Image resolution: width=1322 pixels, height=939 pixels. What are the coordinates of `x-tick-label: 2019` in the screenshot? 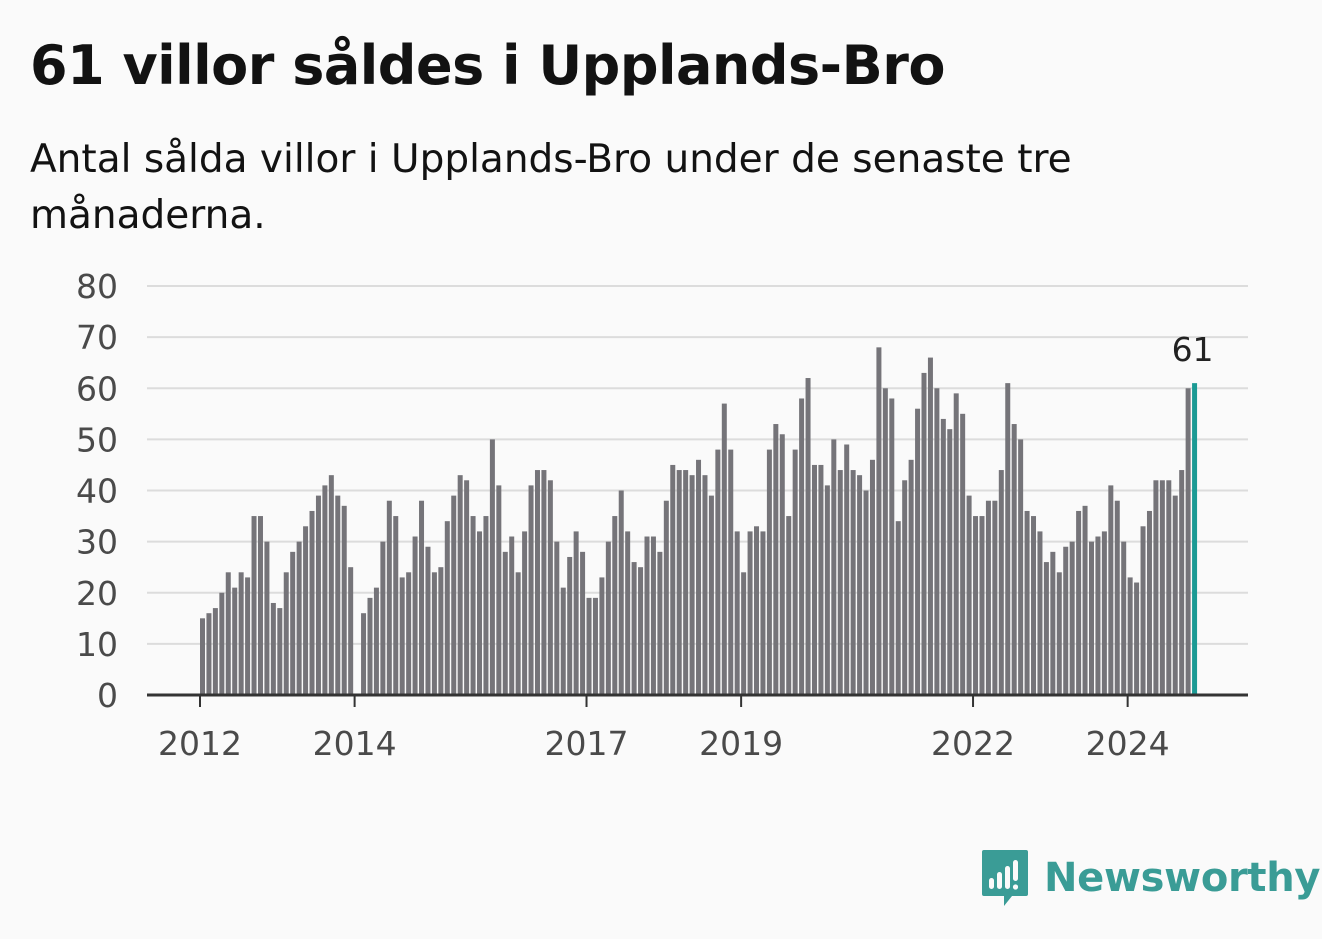 It's located at (741, 743).